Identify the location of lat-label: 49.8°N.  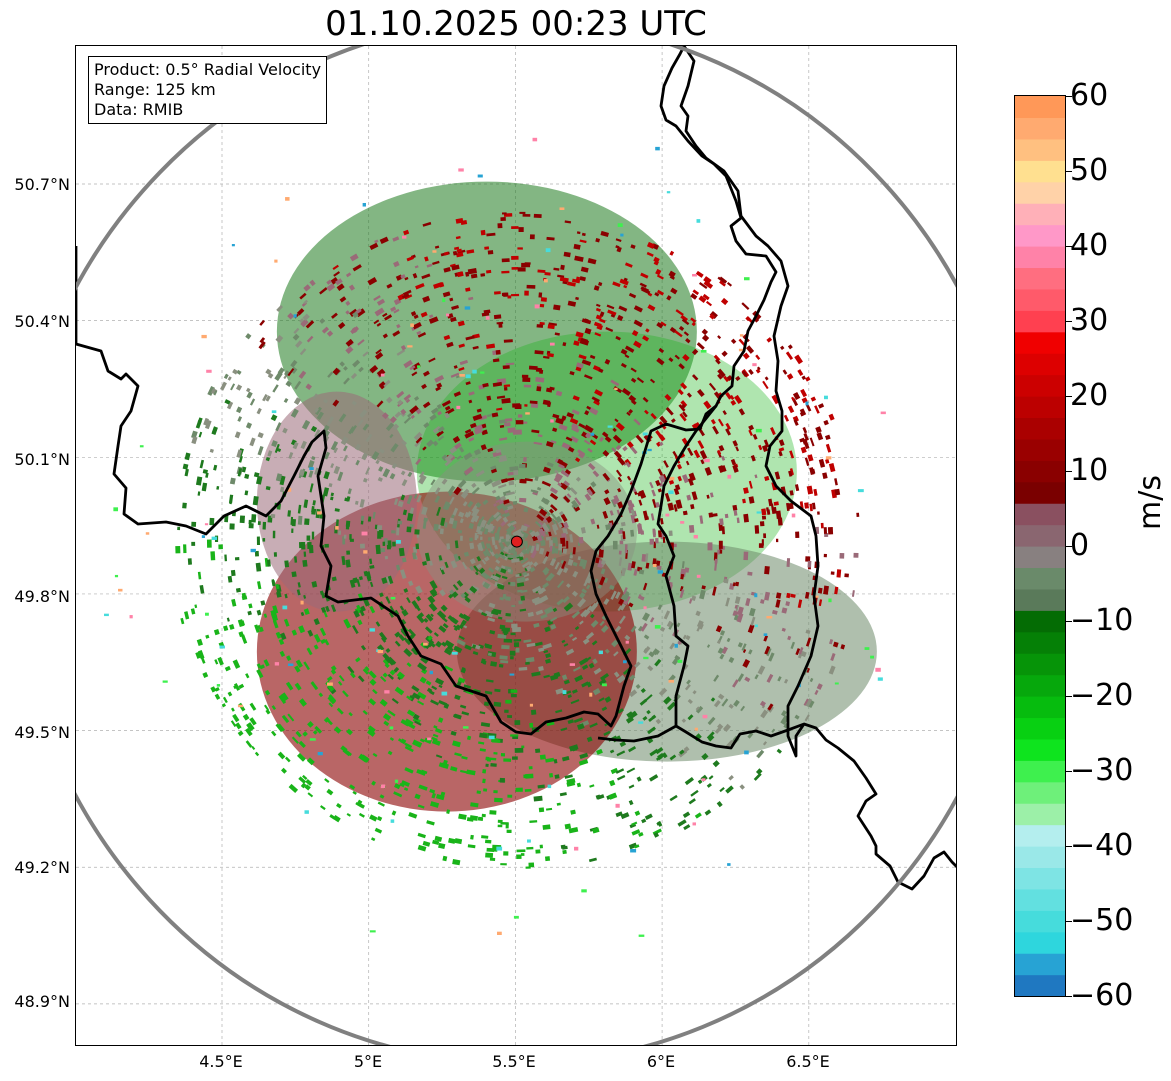
(42, 596).